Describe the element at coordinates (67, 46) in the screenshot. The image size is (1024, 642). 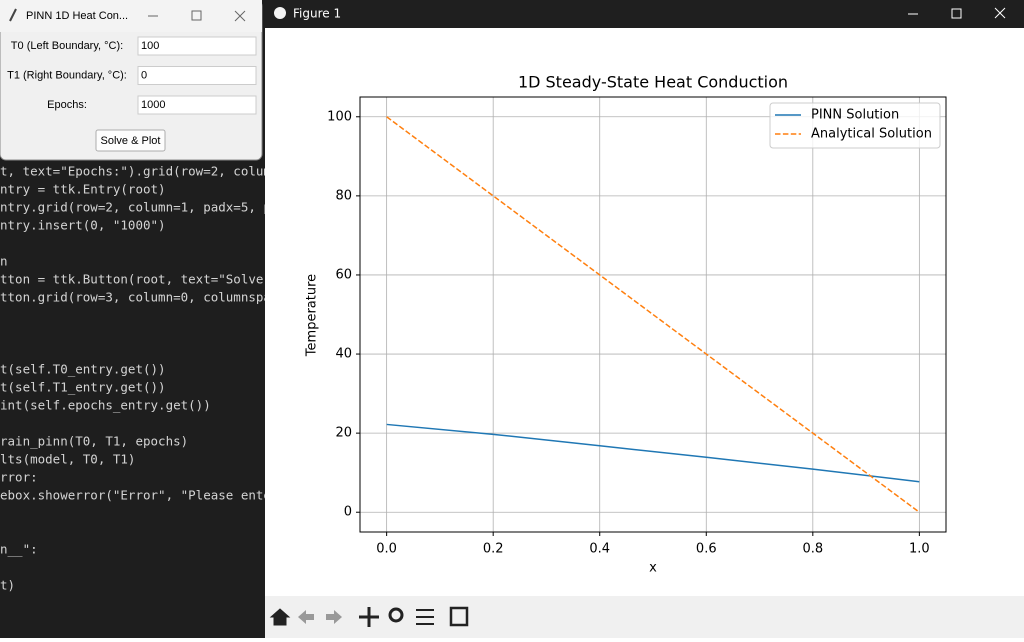
I see `field-label: T0 (Left Boundary, °C):` at that location.